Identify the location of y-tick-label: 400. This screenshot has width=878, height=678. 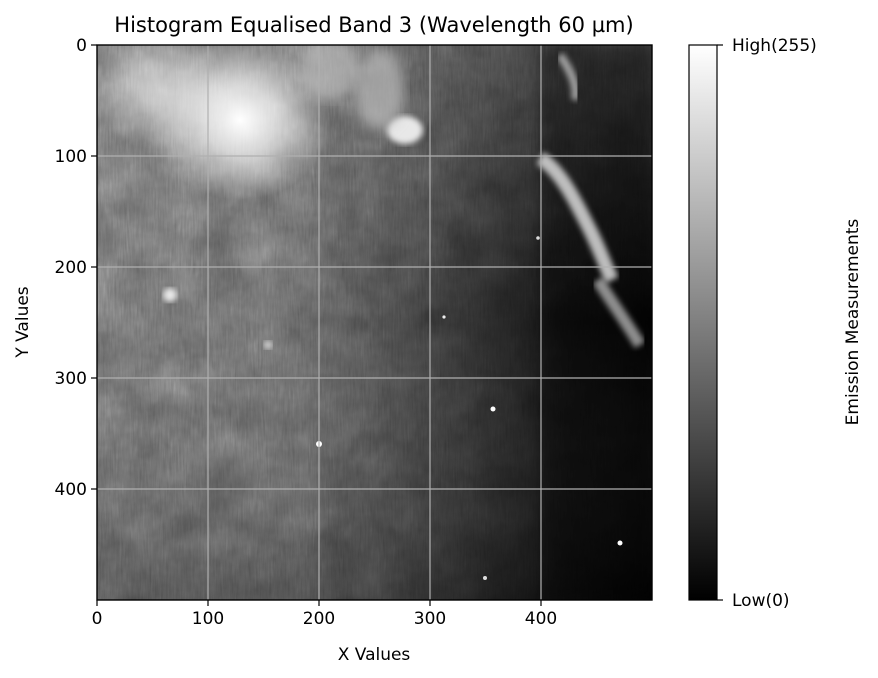
(71, 490).